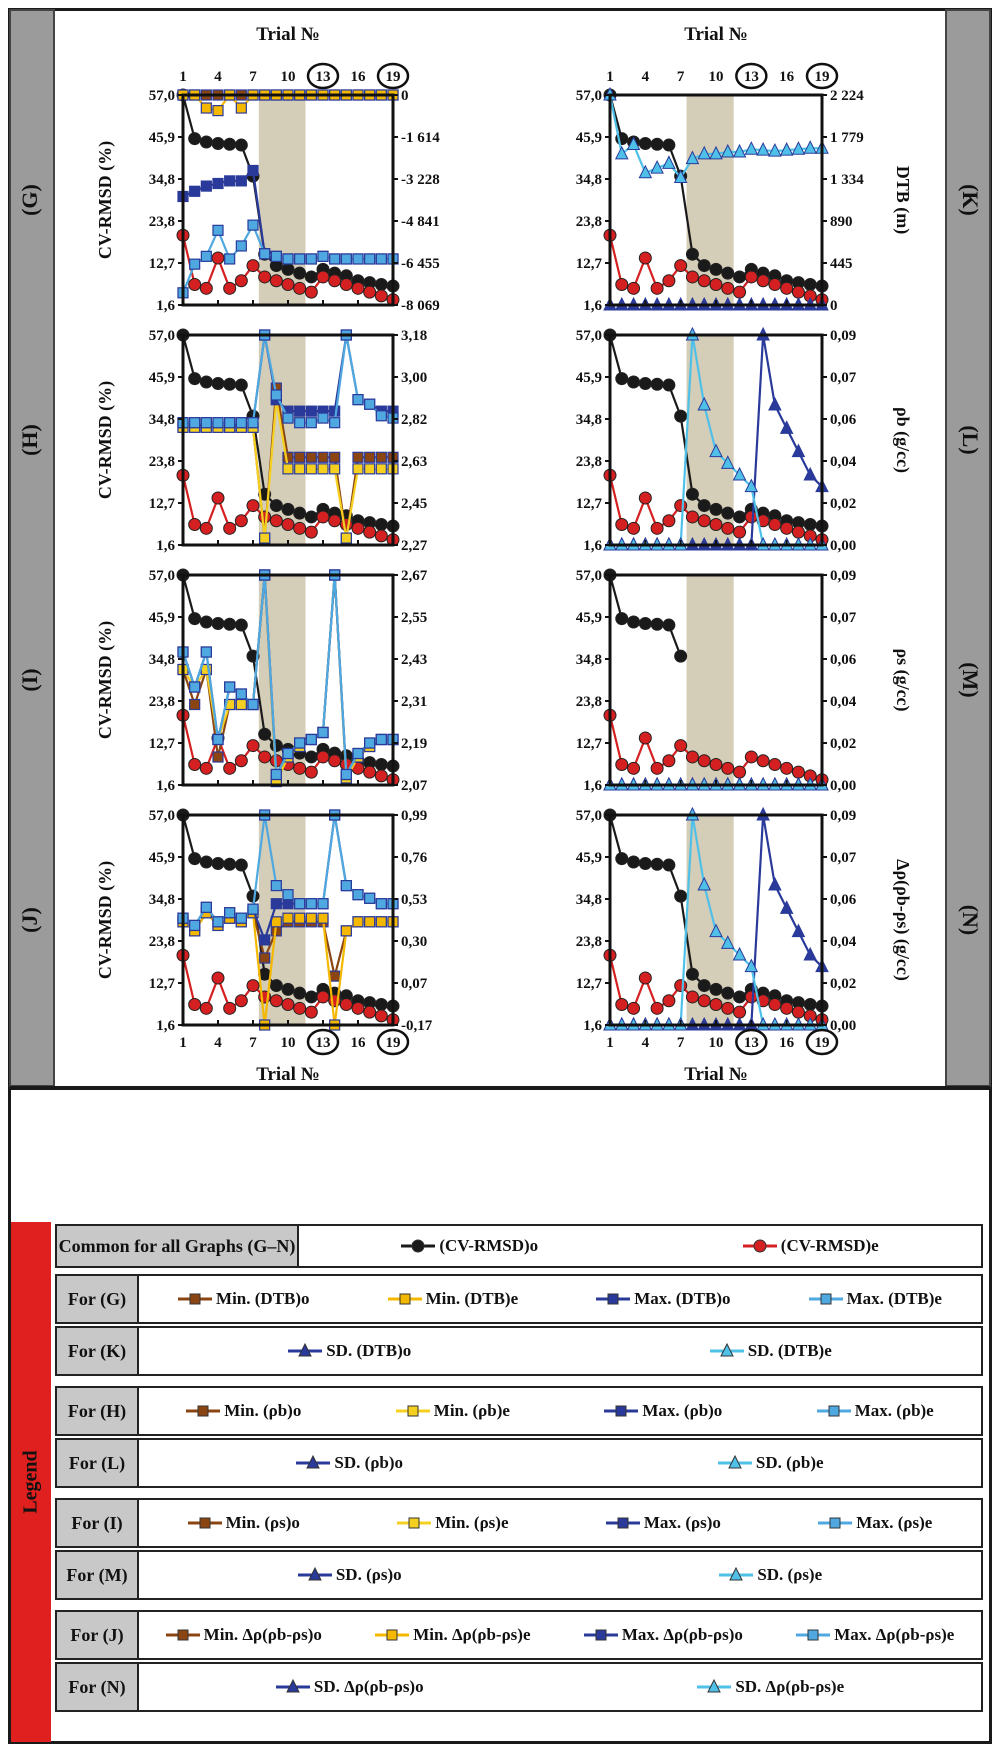  I want to click on shaded-region-M, so click(710, 680).